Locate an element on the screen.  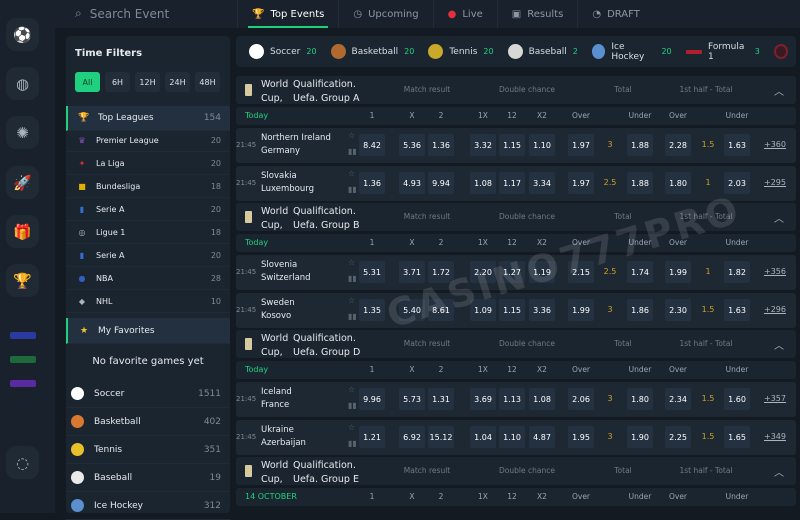
sidebar-sport-ice-hockey: Ice Hockey 312 is located at coordinates (148, 506).